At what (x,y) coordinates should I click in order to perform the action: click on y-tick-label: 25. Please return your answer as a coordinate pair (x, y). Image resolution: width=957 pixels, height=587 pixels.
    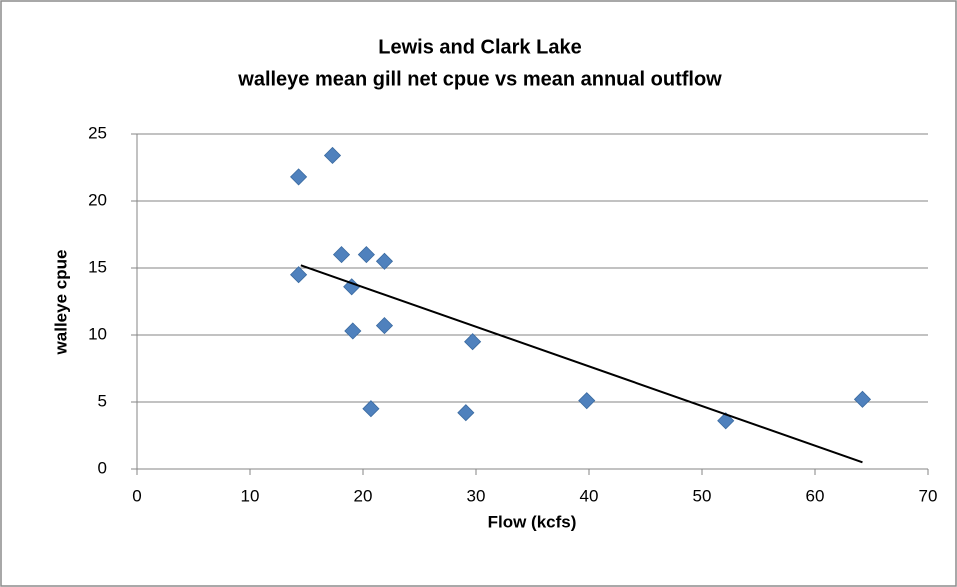
    Looking at the image, I should click on (97, 132).